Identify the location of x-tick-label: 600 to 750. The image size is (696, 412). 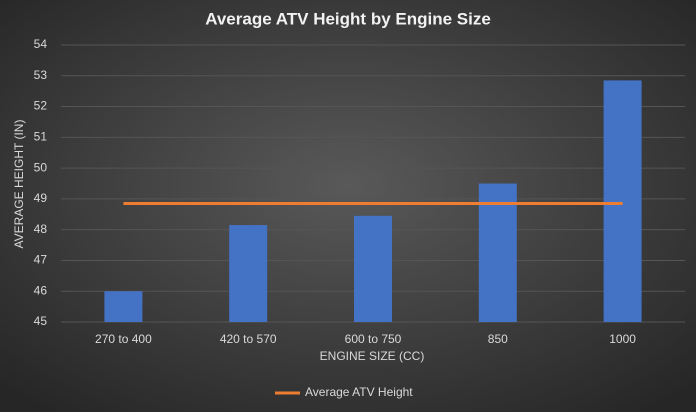
(373, 339).